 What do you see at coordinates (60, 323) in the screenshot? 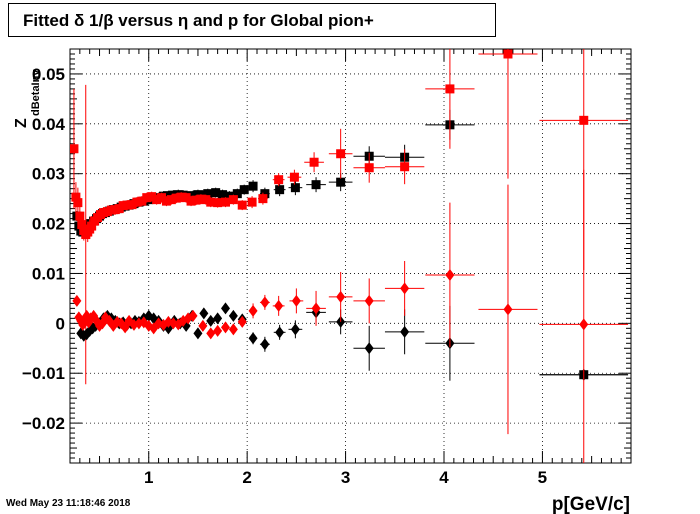
I see `y-tick-label: 0` at bounding box center [60, 323].